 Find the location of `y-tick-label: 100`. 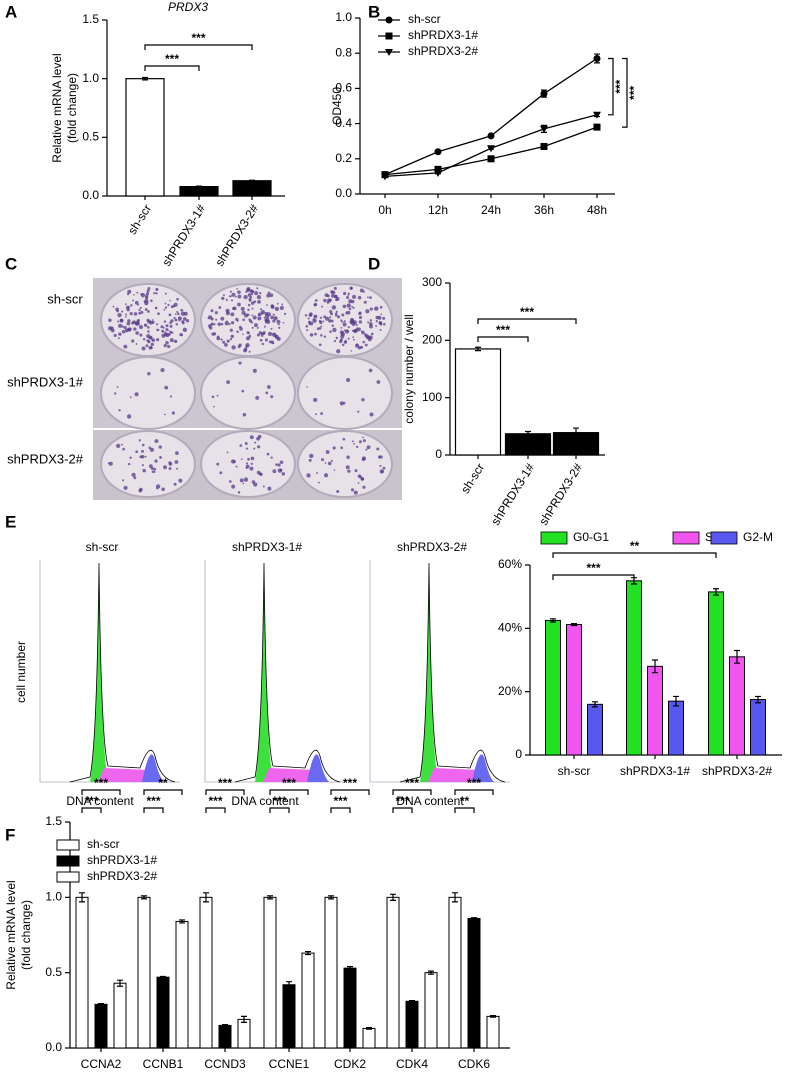

y-tick-label: 100 is located at coordinates (432, 397).